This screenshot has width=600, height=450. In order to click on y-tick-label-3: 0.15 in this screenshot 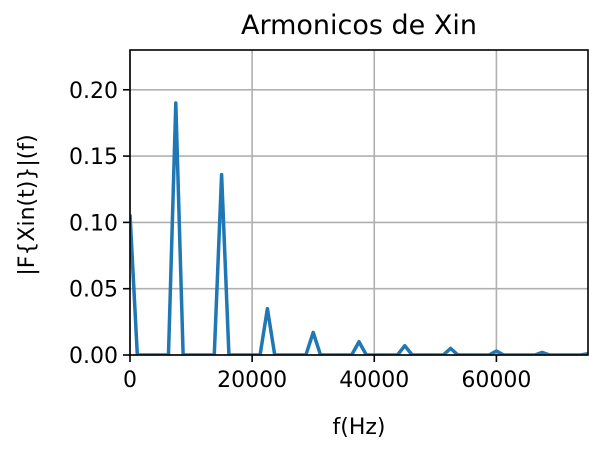, I will do `click(93, 157)`.